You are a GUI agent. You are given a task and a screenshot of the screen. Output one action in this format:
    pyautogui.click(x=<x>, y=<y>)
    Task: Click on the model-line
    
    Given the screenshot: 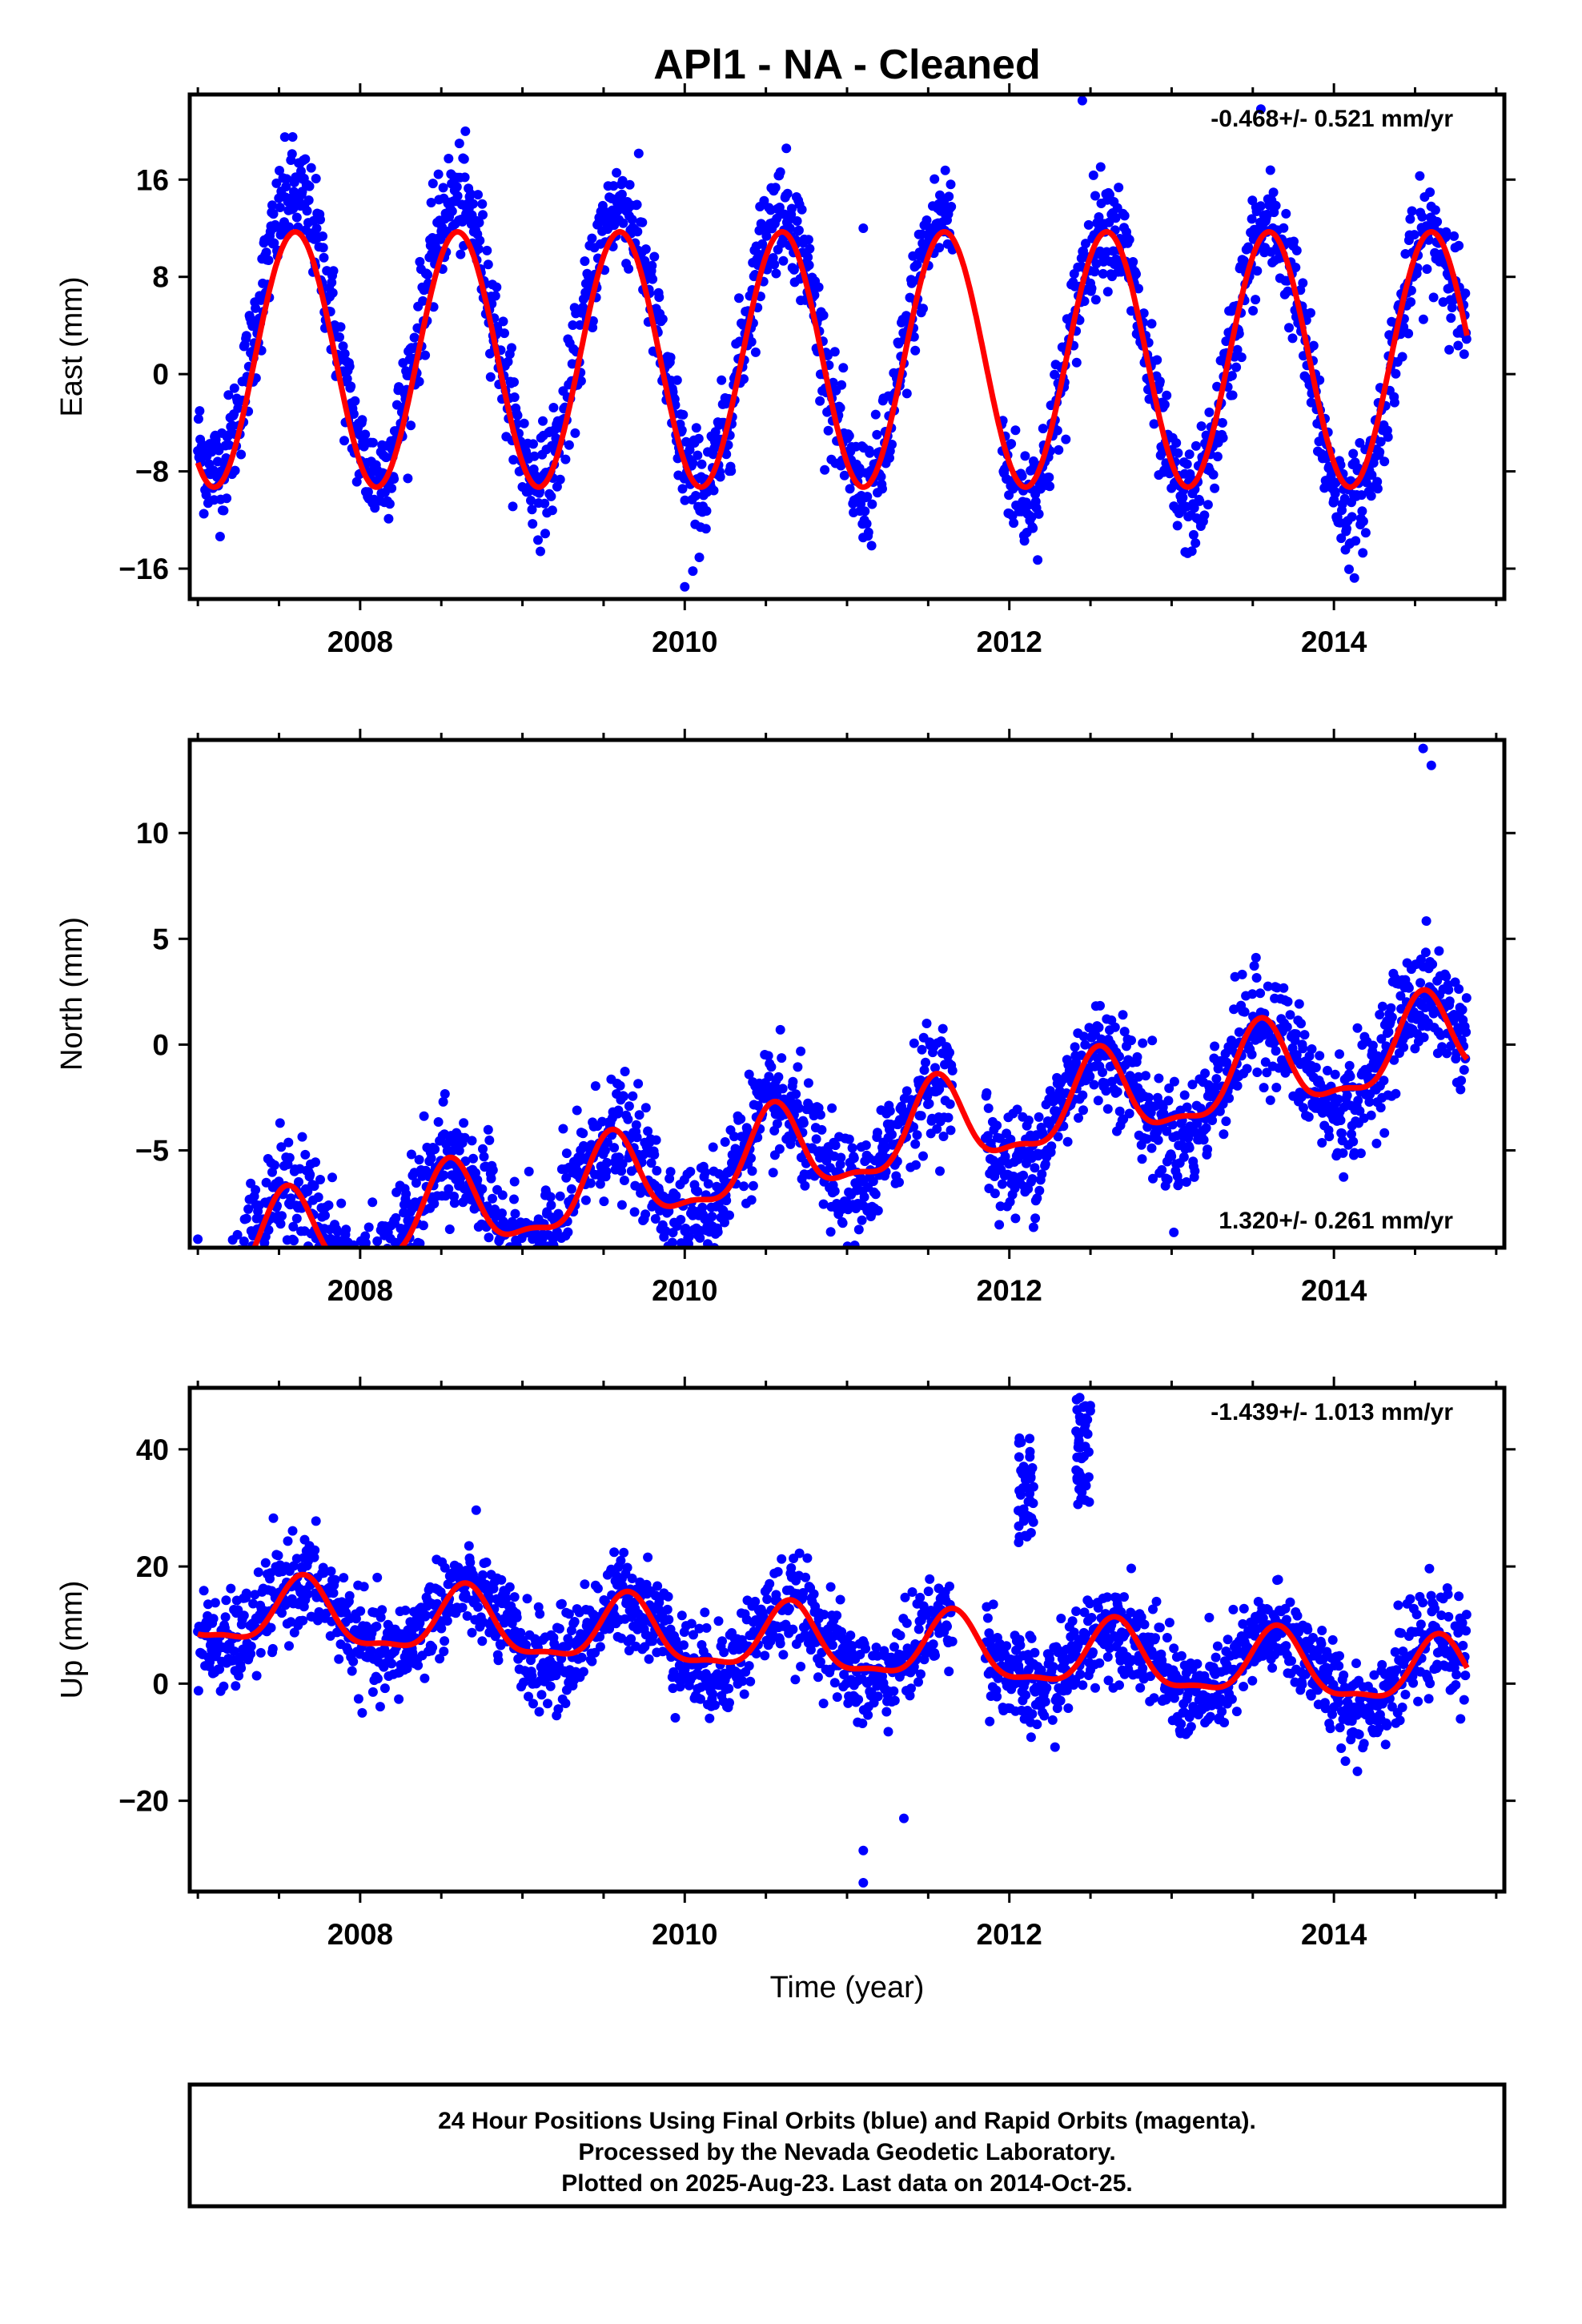 What is the action you would take?
    pyautogui.click(x=860, y=1117)
    